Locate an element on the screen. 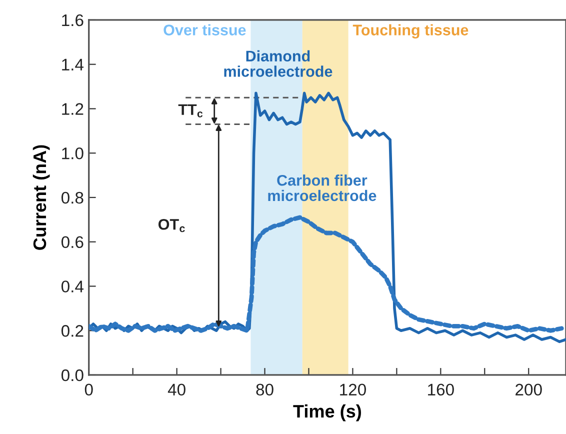 The height and width of the screenshot is (434, 566). x-tick-label: 40 is located at coordinates (177, 390).